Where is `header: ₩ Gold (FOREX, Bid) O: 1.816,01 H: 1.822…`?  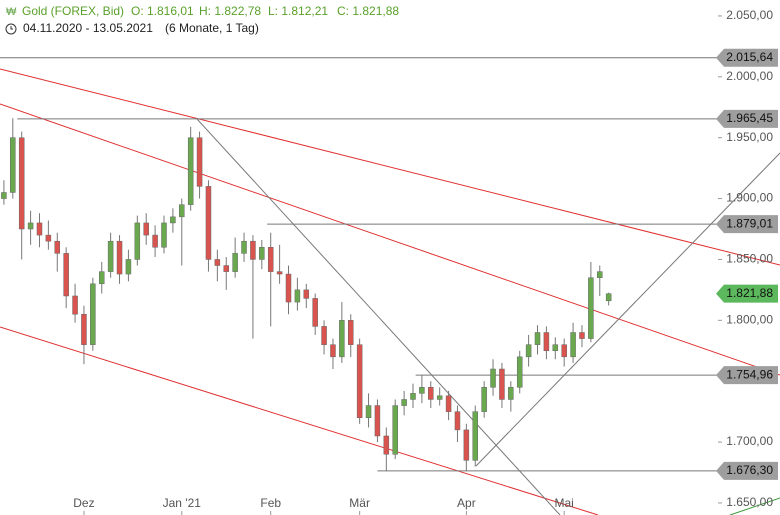 header: ₩ Gold (FOREX, Bid) O: 1.816,01 H: 1.822… is located at coordinates (202, 19).